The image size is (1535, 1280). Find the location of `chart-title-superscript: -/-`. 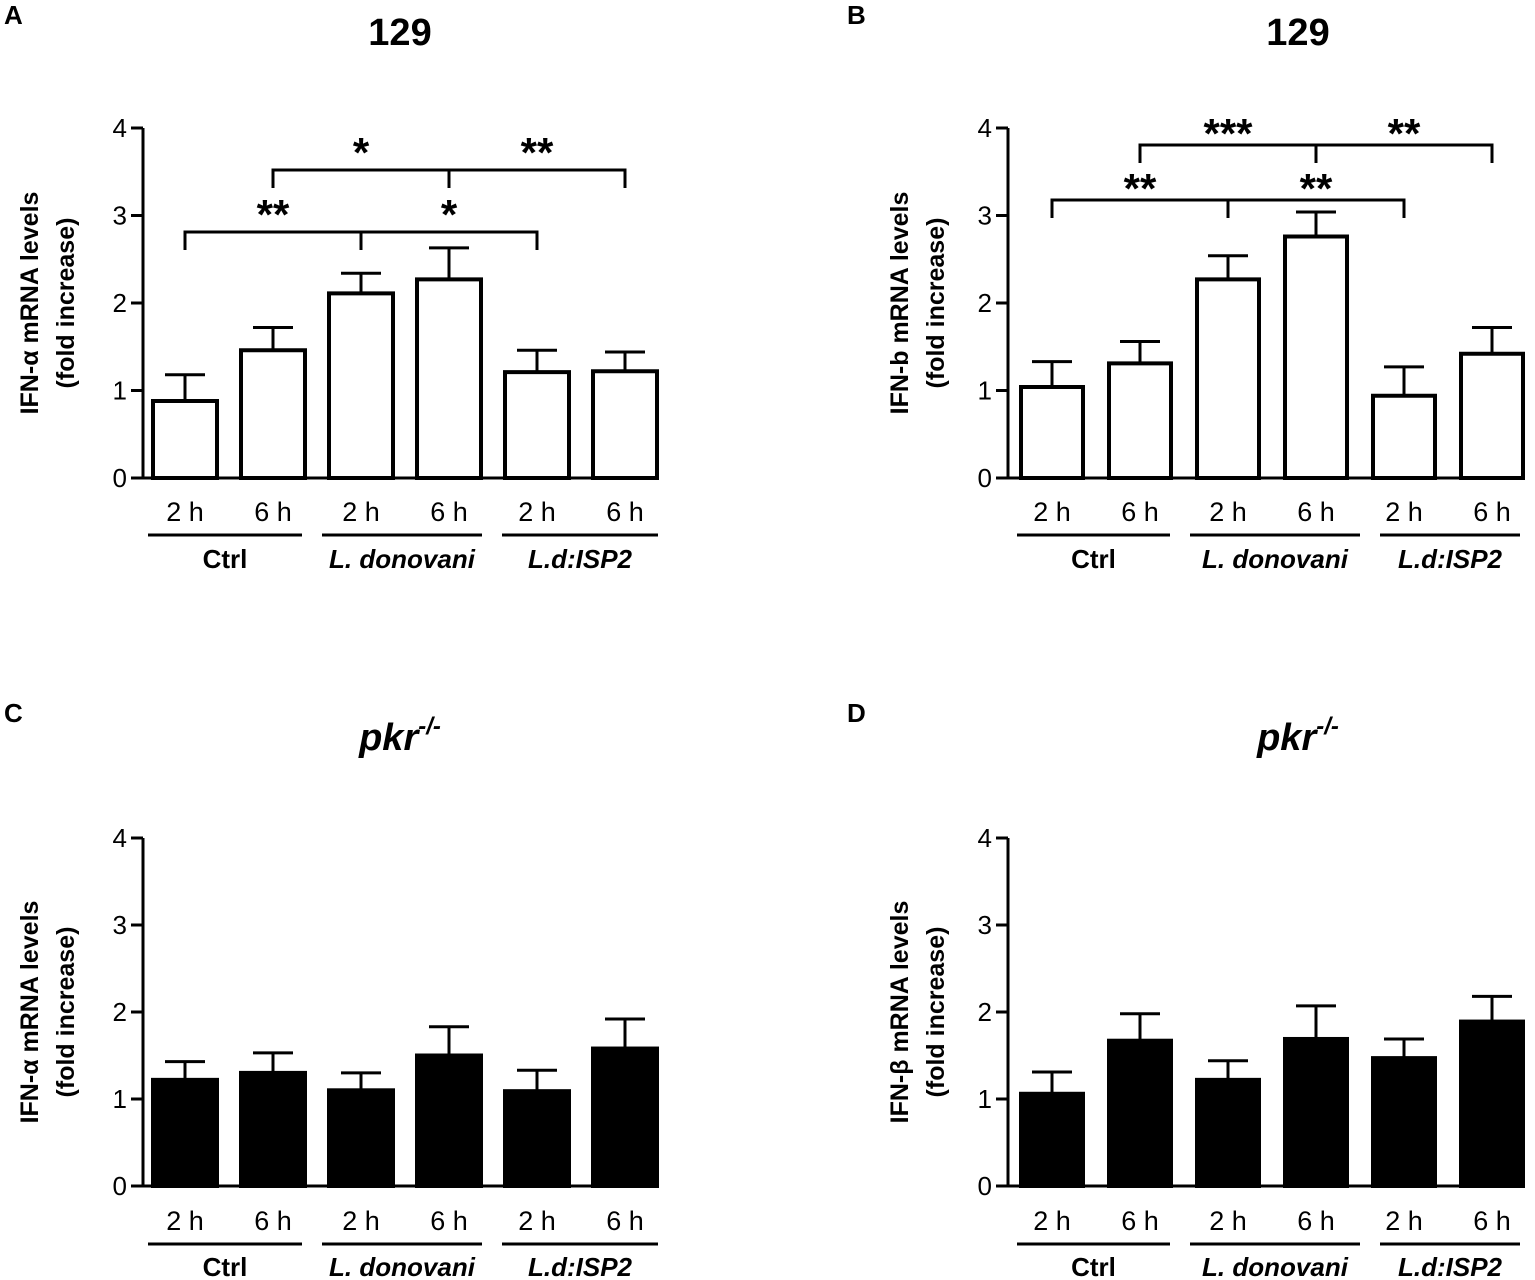

chart-title-superscript: -/- is located at coordinates (1327, 726).